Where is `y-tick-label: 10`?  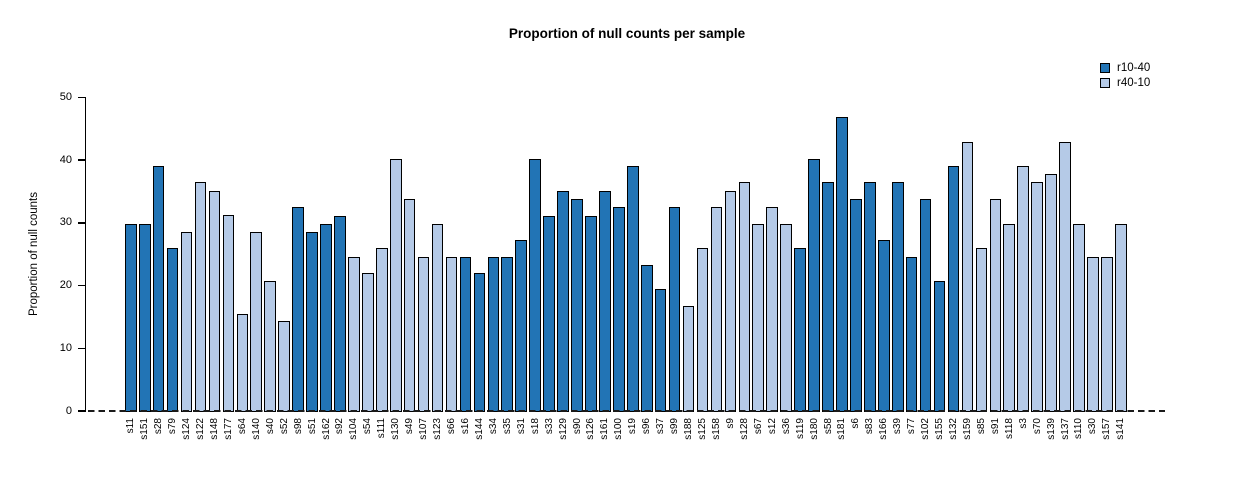
y-tick-label: 10 is located at coordinates (65, 347).